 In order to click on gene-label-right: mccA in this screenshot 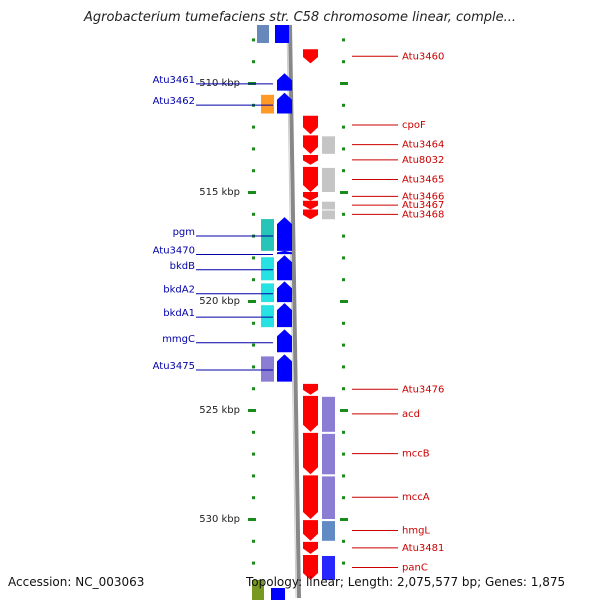, I will do `click(416, 497)`.